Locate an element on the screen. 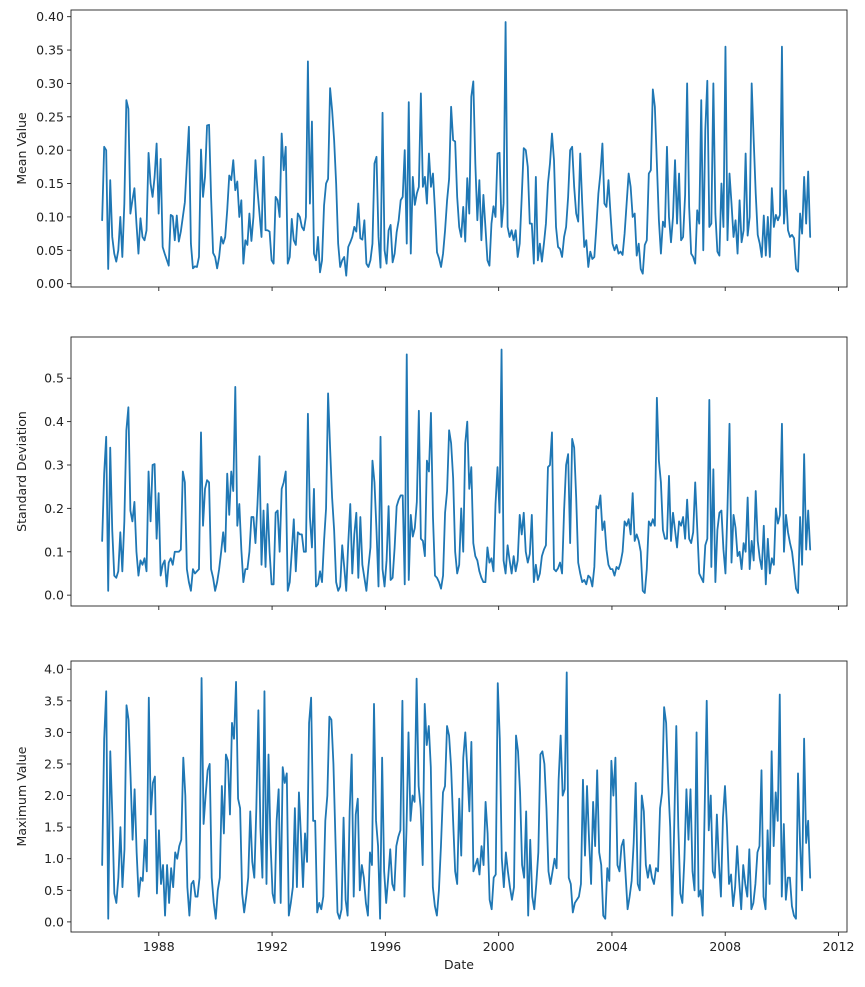 The width and height of the screenshot is (865, 987). x-tick-label: 1988 is located at coordinates (159, 946).